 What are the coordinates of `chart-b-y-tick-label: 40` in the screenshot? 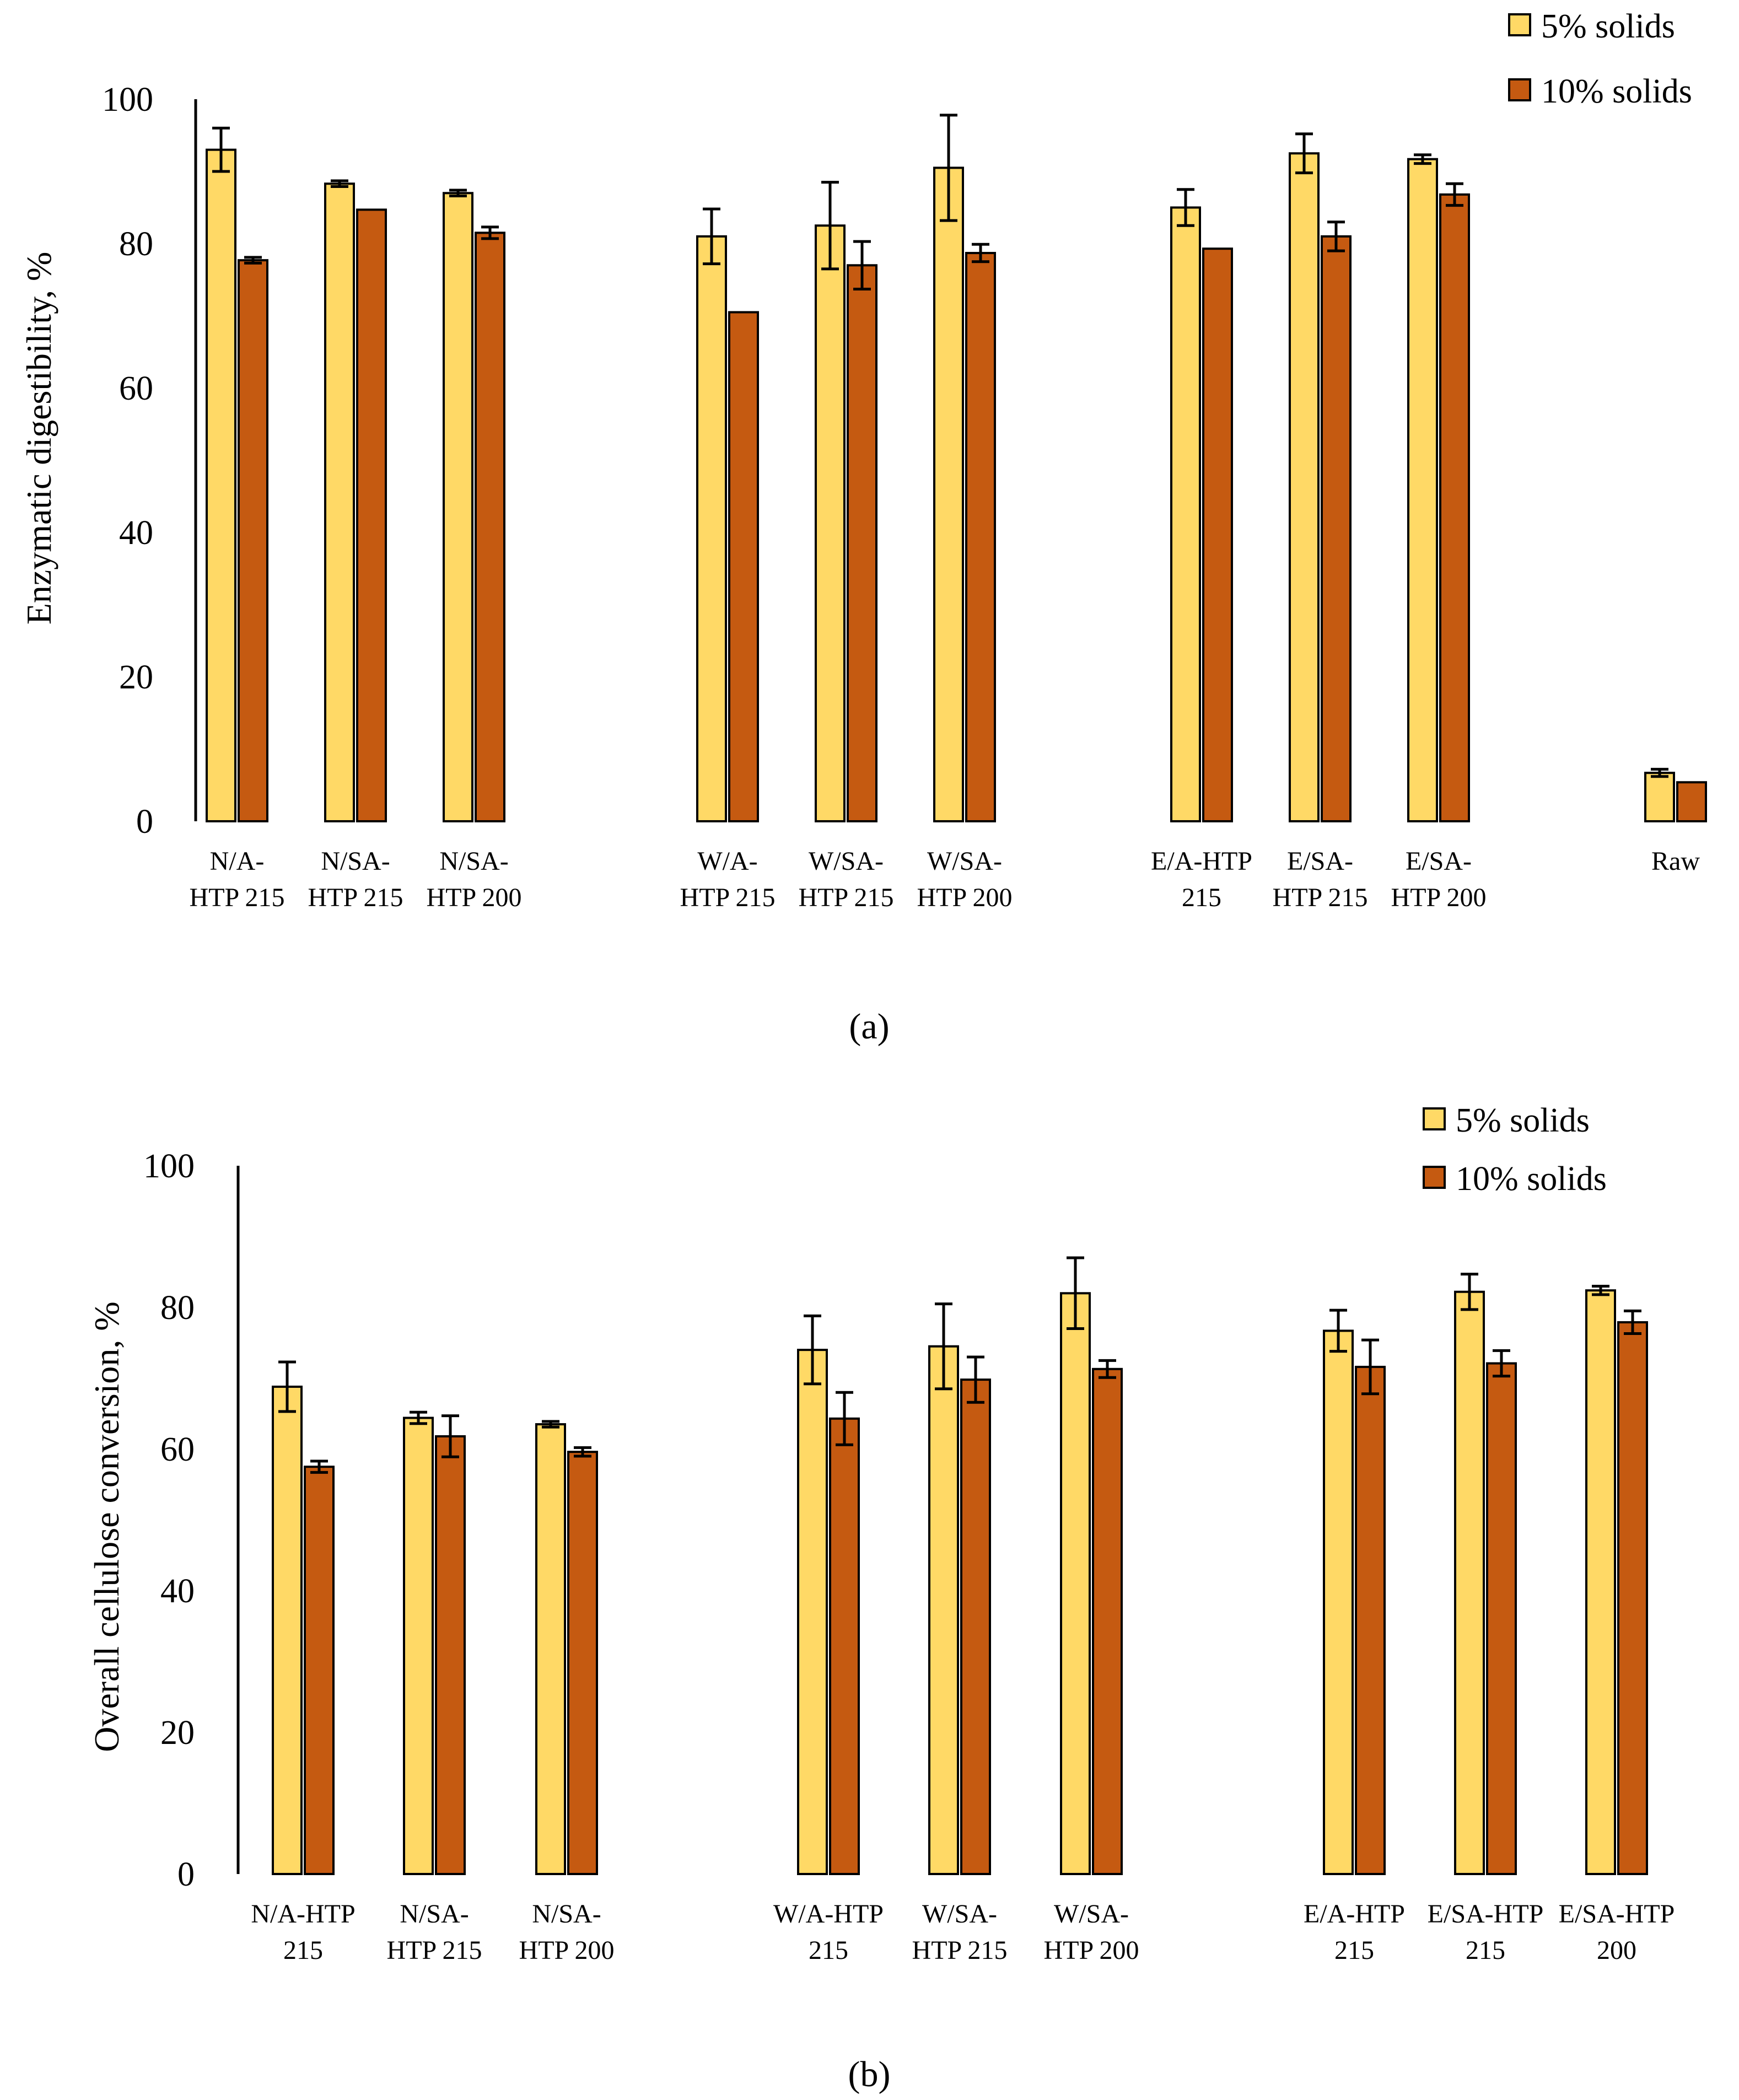 It's located at (177, 1591).